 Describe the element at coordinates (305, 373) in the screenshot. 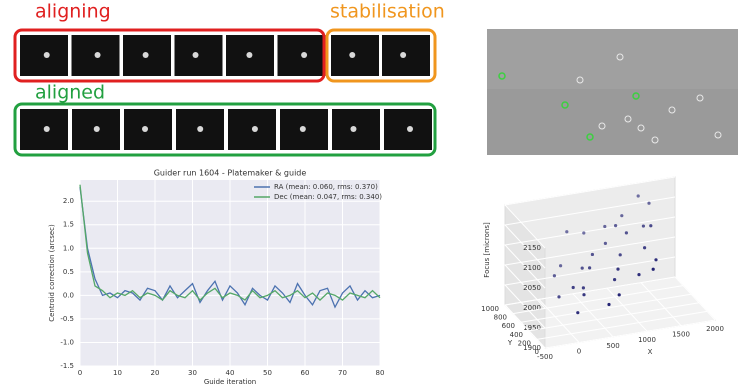

I see `x-tick-label: 60` at that location.